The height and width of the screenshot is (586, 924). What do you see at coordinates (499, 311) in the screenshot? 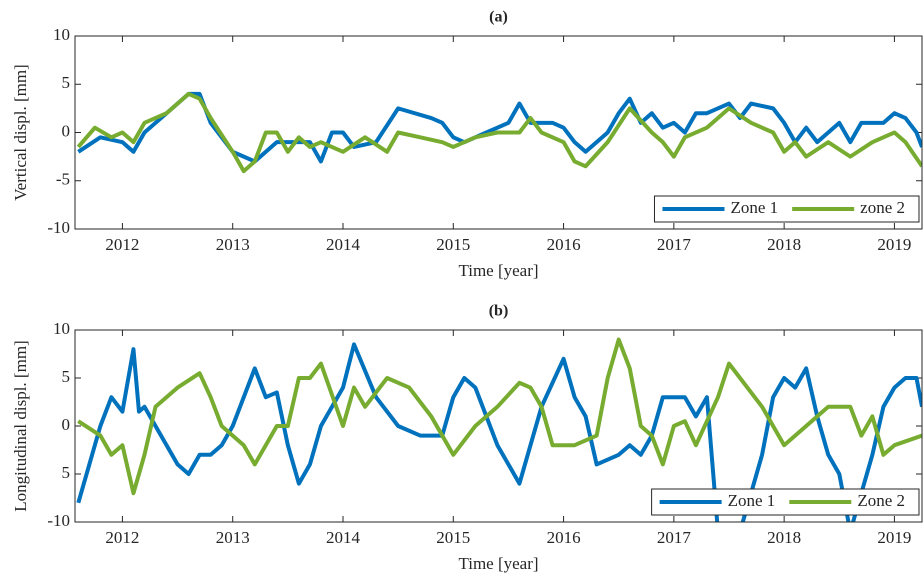
I see `chart-title: (b)` at bounding box center [499, 311].